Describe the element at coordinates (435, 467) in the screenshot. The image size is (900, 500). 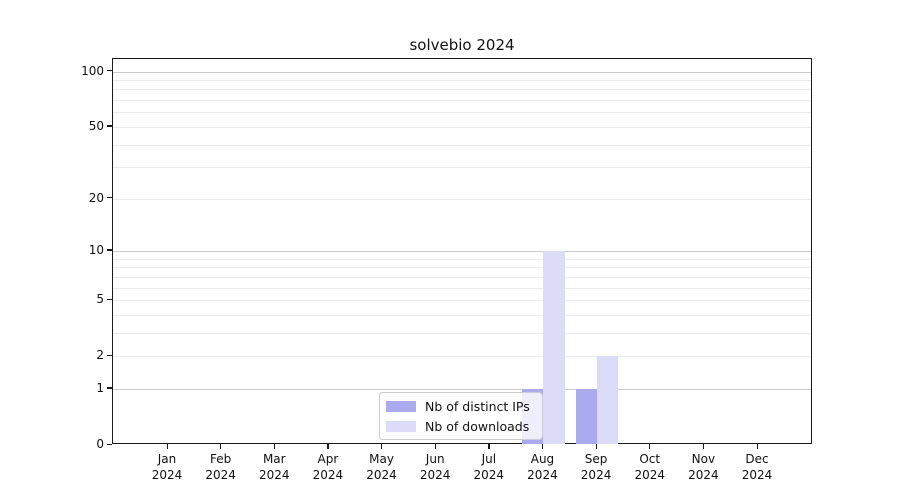
I see `x-tick-label: Jun 2024` at that location.